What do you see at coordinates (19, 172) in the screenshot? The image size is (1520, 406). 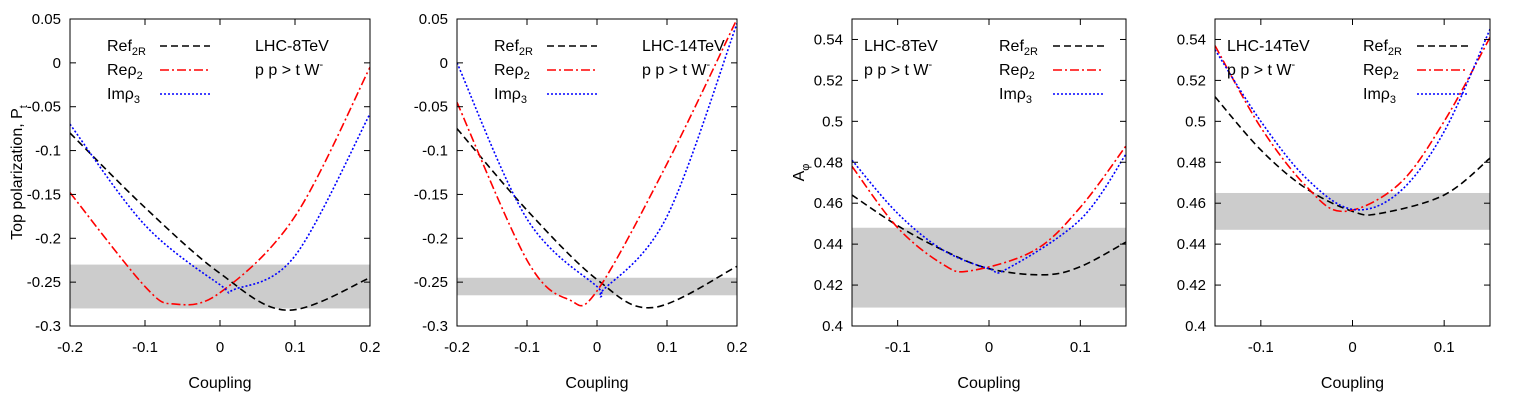 I see `y-axis-label: Top polarization, Pt` at bounding box center [19, 172].